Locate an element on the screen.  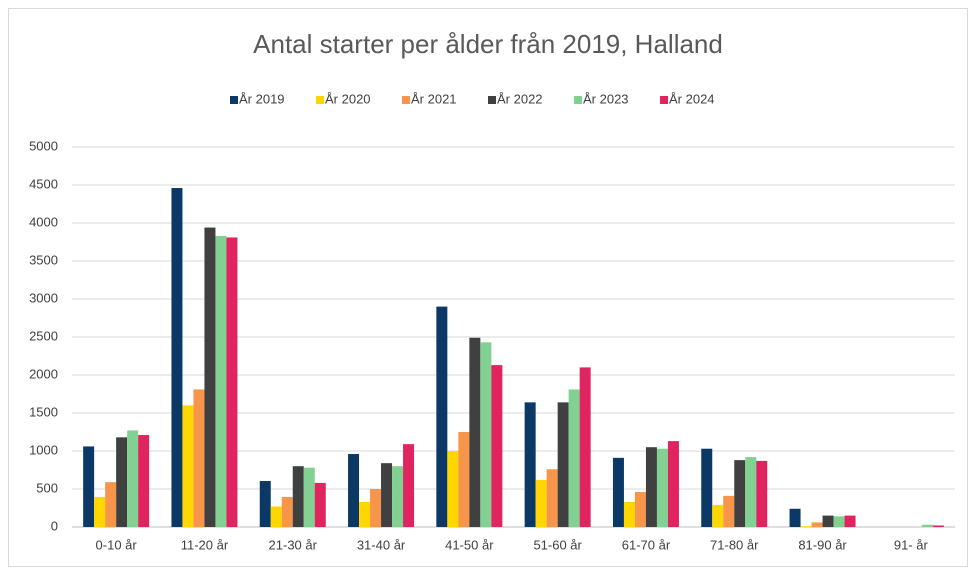
legend-label: År 2019 is located at coordinates (262, 98).